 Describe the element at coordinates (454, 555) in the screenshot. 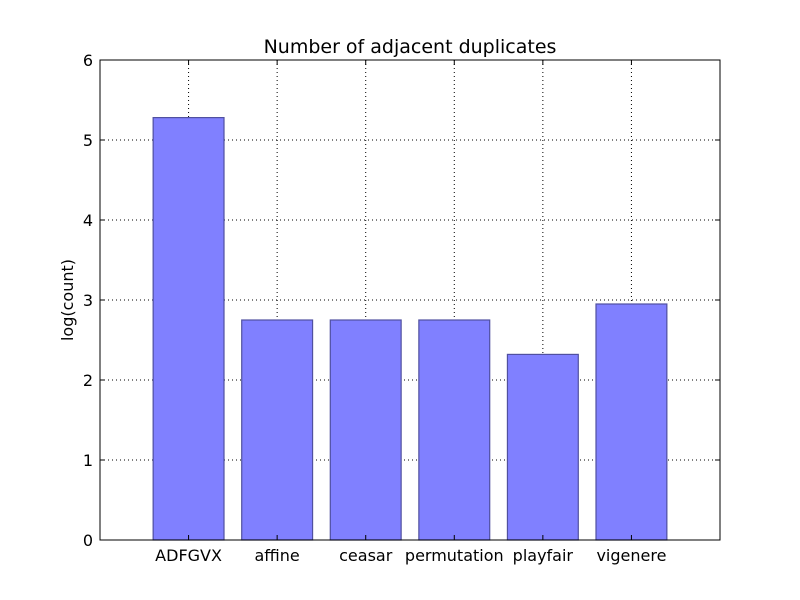

I see `x-tick-label: permutation` at that location.